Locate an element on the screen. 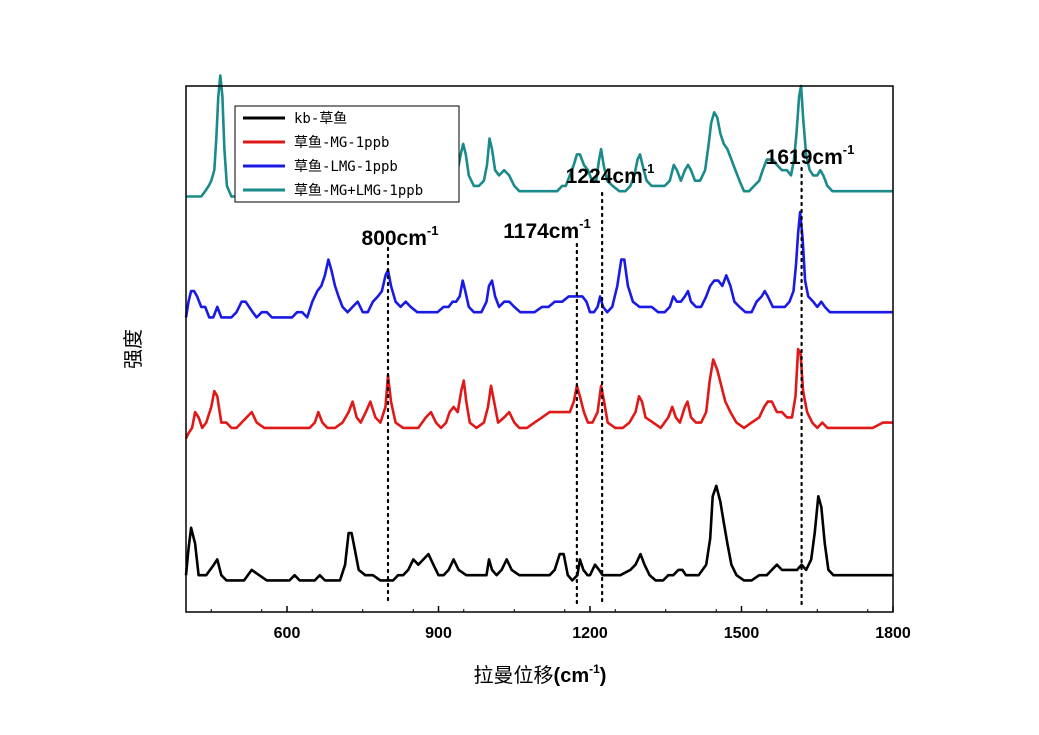 The image size is (1039, 735). legend-label-3: 草鱼-LMG-1ppb is located at coordinates (346, 166).